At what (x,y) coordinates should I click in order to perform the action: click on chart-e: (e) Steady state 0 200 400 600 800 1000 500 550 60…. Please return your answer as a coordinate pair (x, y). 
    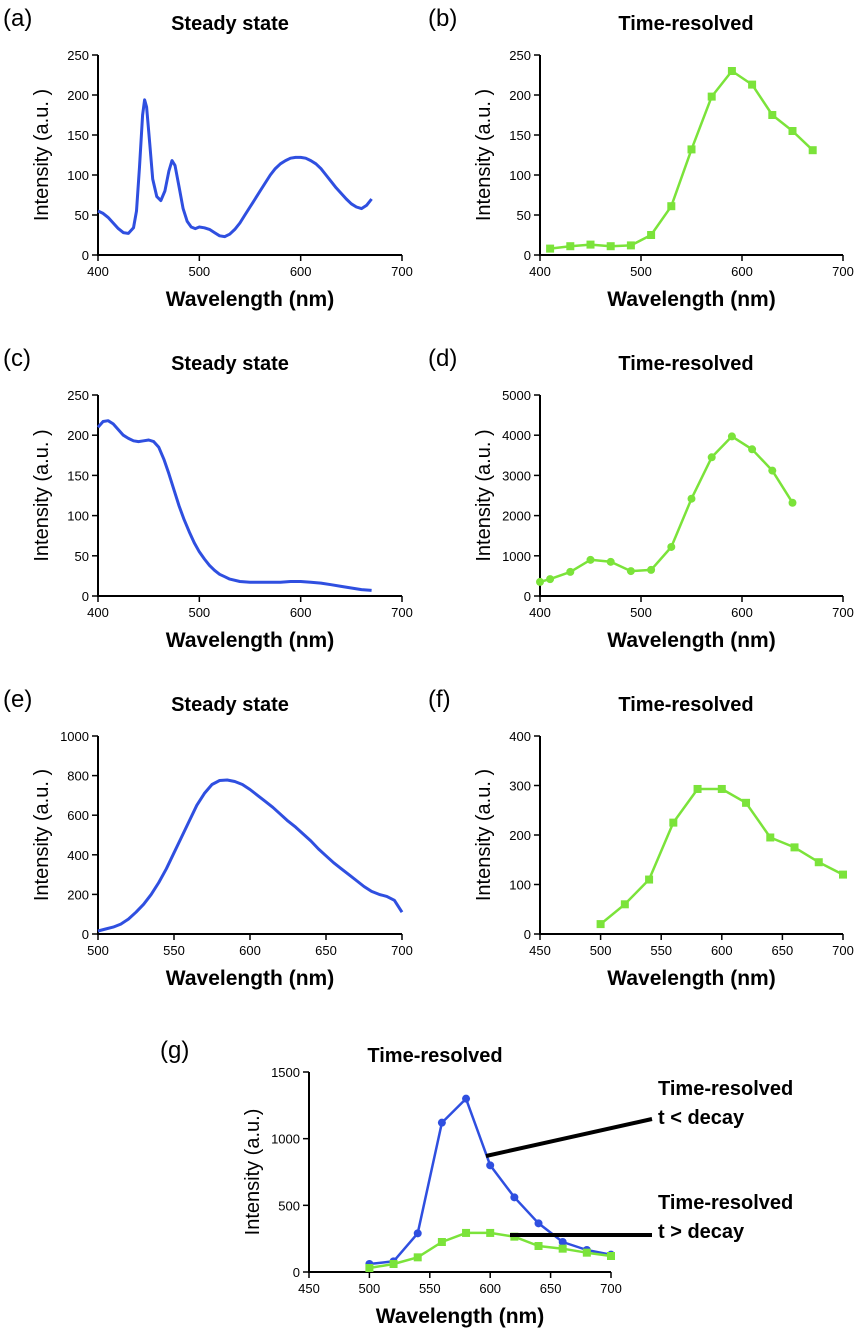
    Looking at the image, I should click on (208, 838).